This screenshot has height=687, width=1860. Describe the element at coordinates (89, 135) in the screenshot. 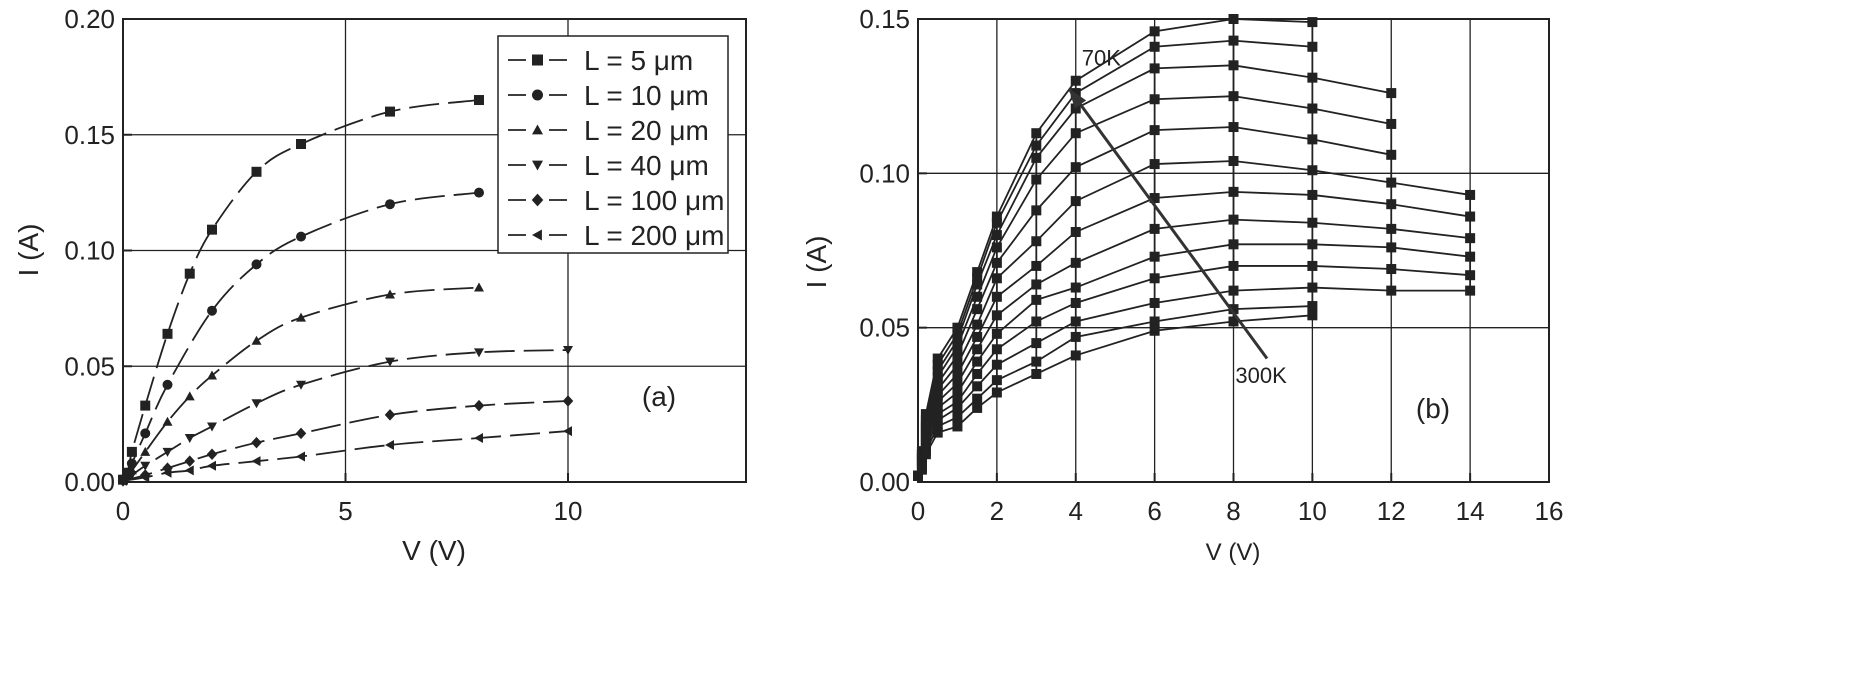

I see `panel-a-ytick-label-3: 0.15` at that location.